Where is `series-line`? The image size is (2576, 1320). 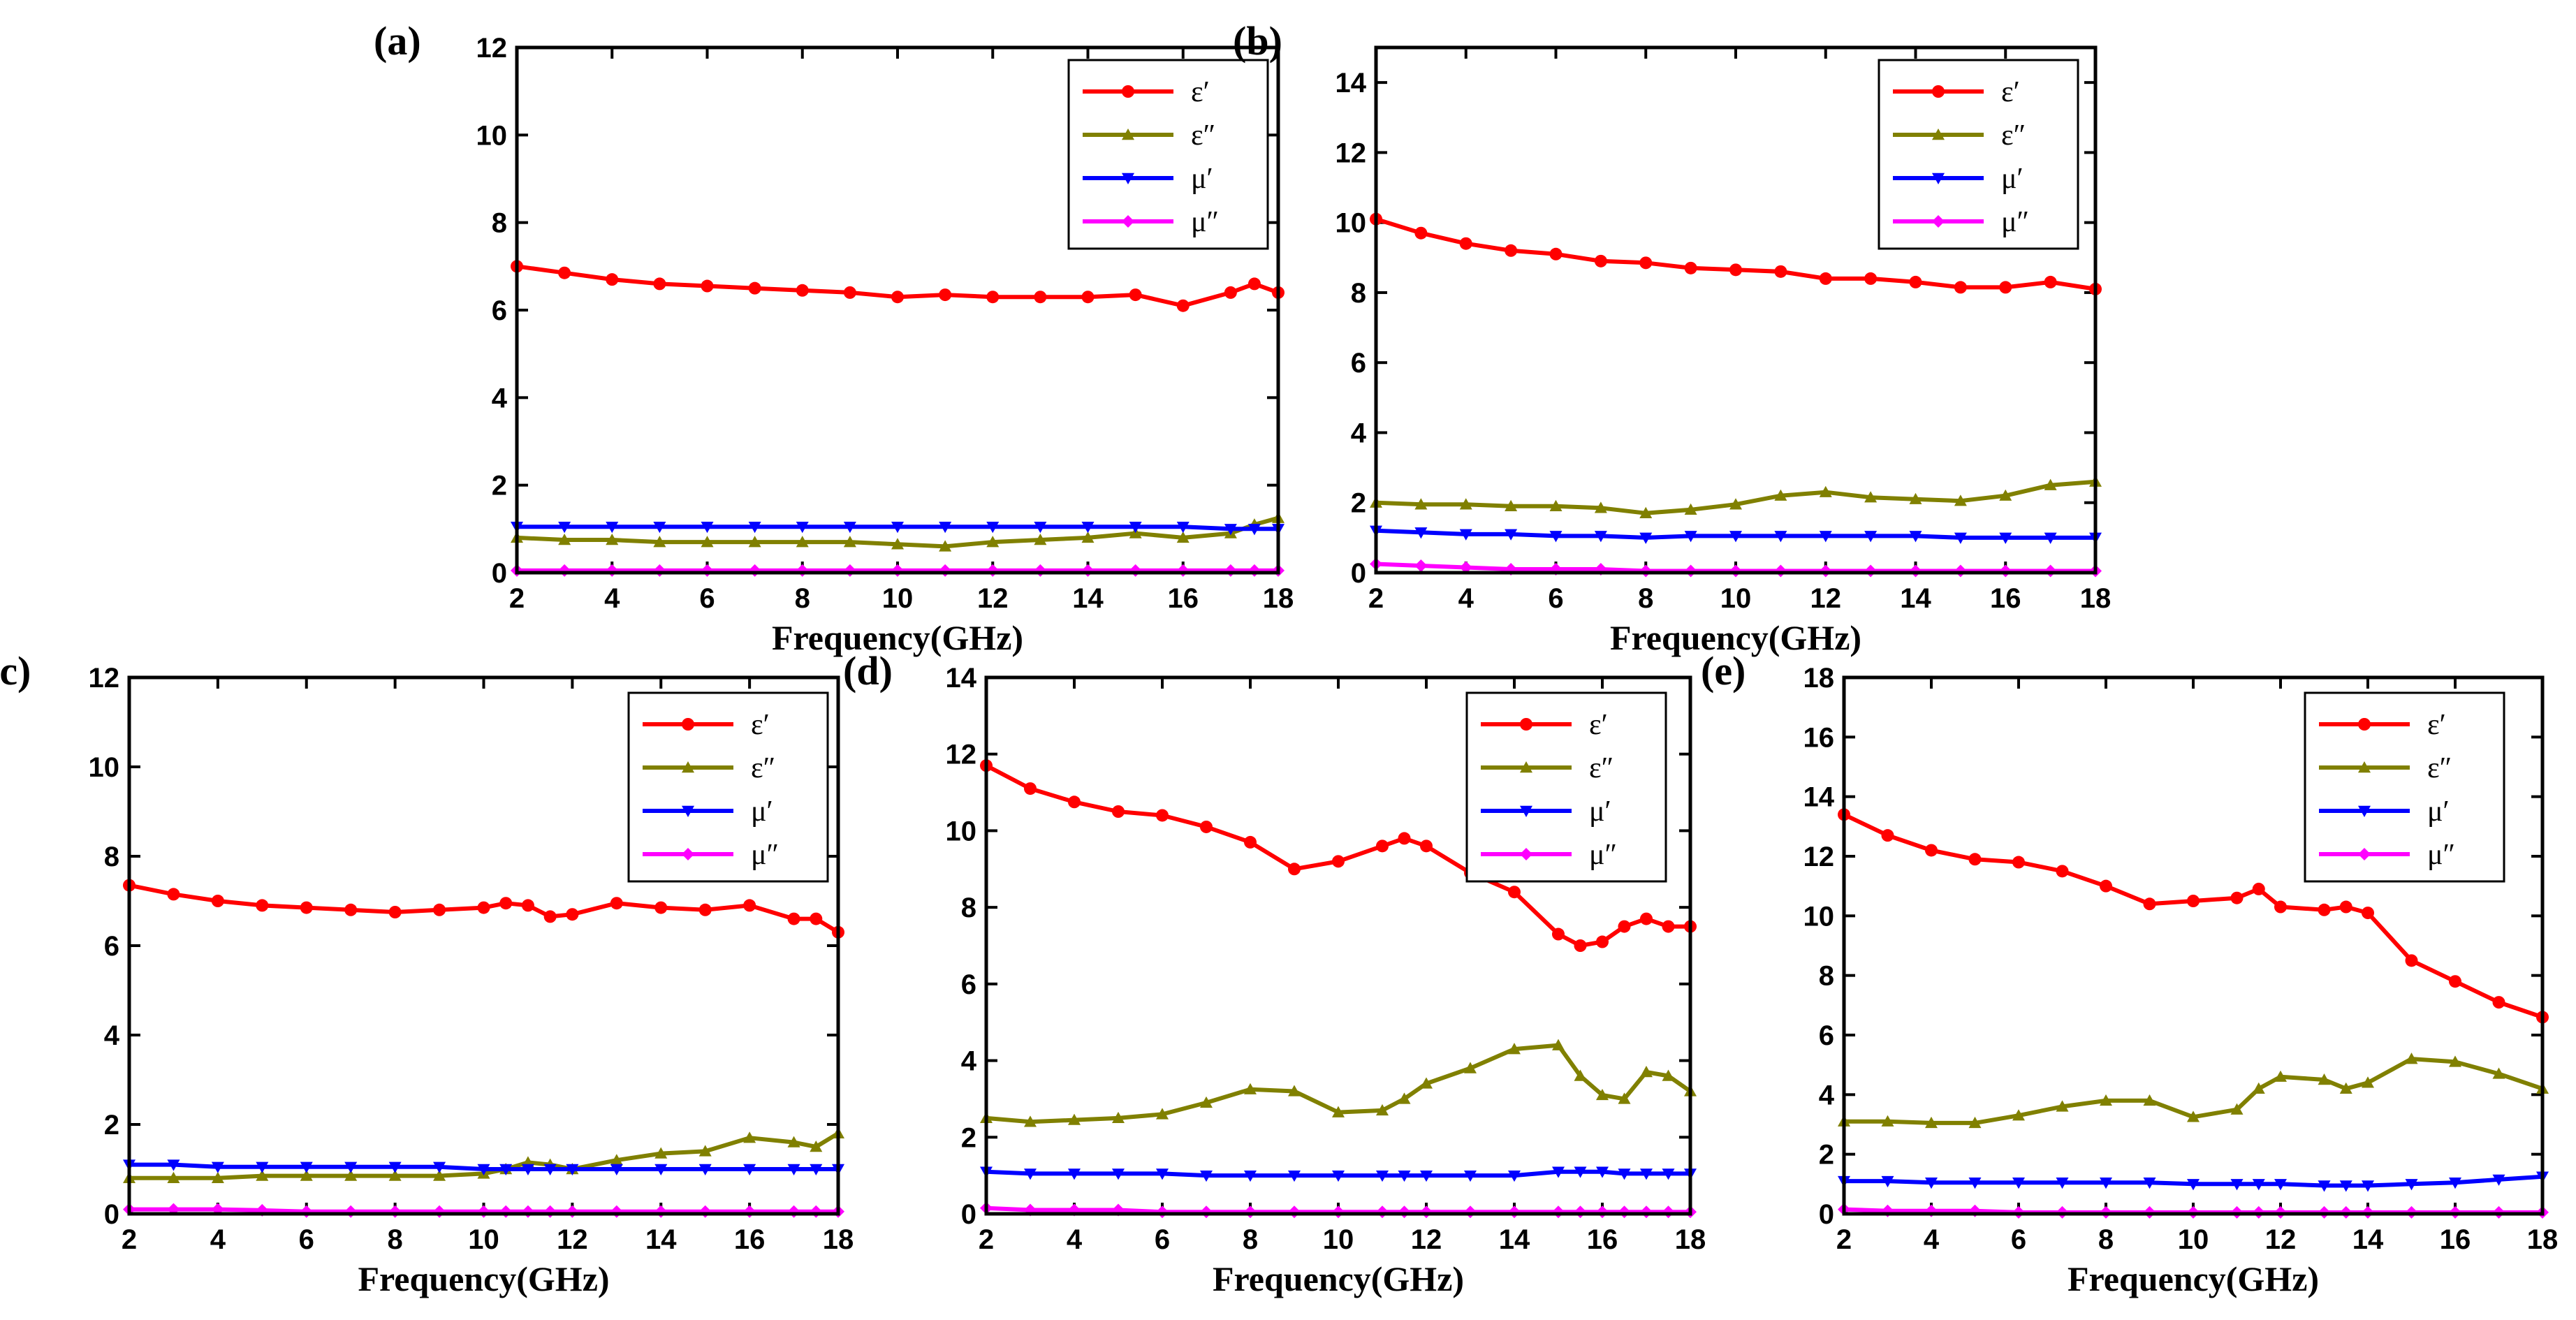
series-line is located at coordinates (484, 908).